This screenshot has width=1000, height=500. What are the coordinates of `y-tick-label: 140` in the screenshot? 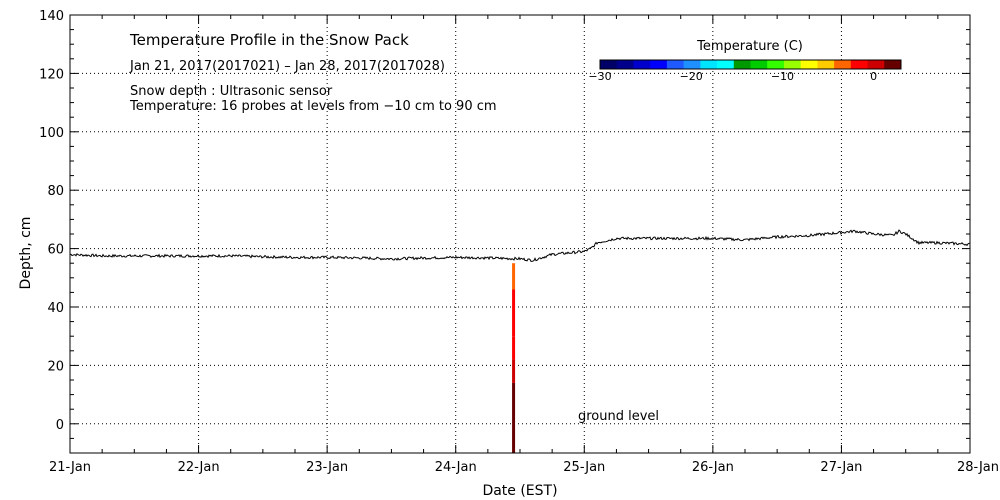 It's located at (51, 16).